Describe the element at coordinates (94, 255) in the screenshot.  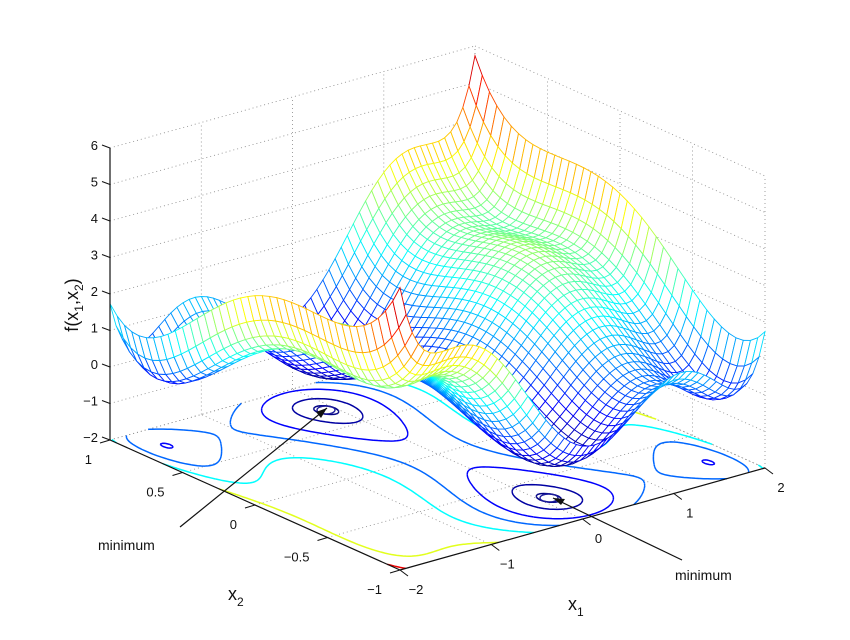
I see `z-tick-label: 3` at that location.